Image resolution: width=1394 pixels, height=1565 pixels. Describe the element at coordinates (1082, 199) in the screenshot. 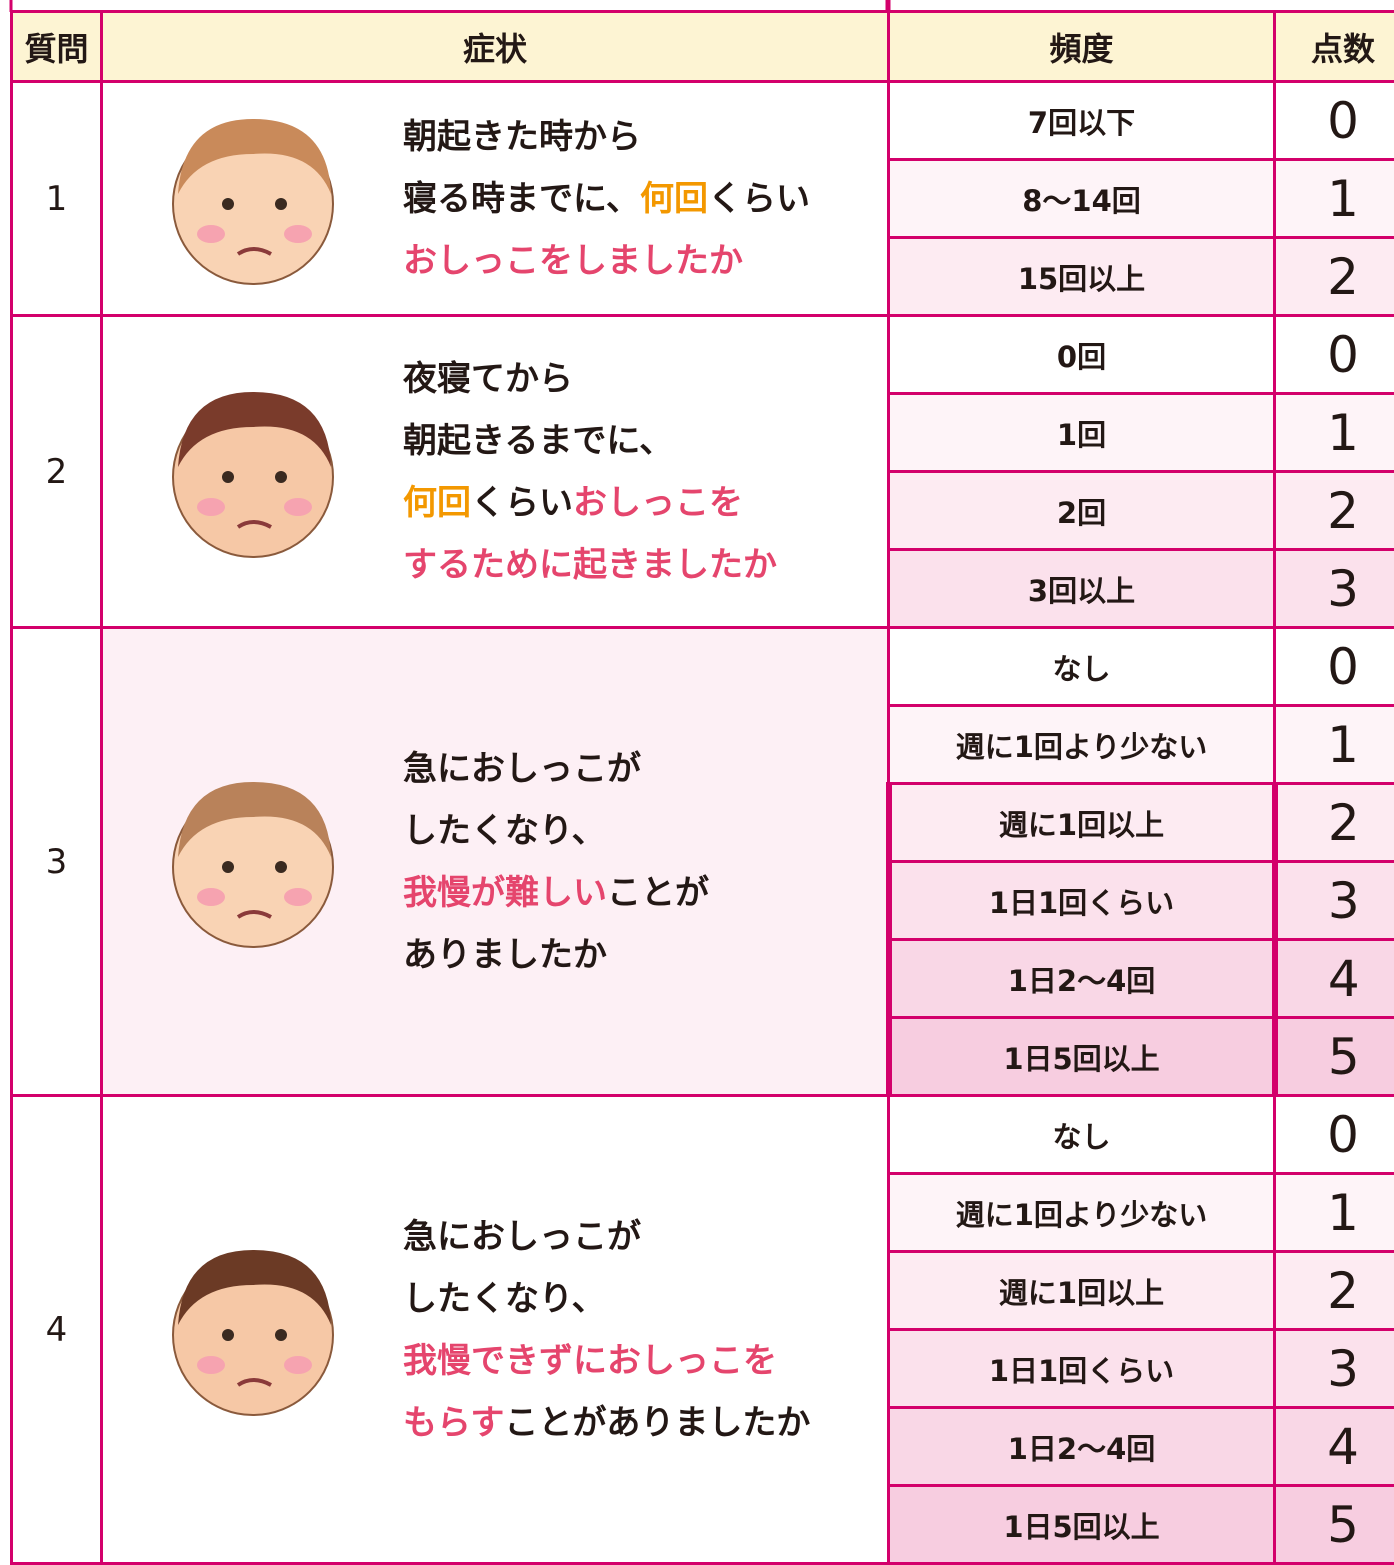

I see `frequency: 8～14回` at that location.